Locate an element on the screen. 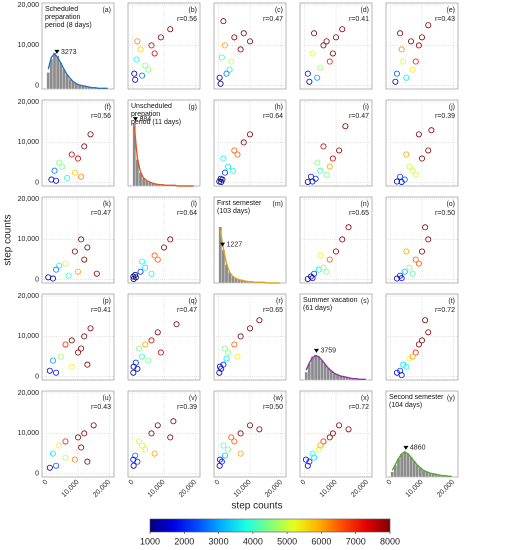  panel: (j) r=0.39 is located at coordinates (422, 143).